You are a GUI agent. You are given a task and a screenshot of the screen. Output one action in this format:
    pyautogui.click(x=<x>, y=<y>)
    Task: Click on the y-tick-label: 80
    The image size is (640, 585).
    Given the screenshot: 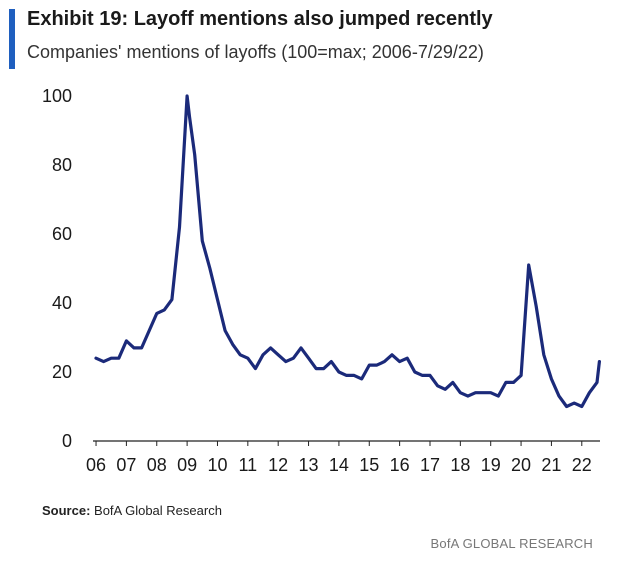 What is the action you would take?
    pyautogui.click(x=62, y=165)
    